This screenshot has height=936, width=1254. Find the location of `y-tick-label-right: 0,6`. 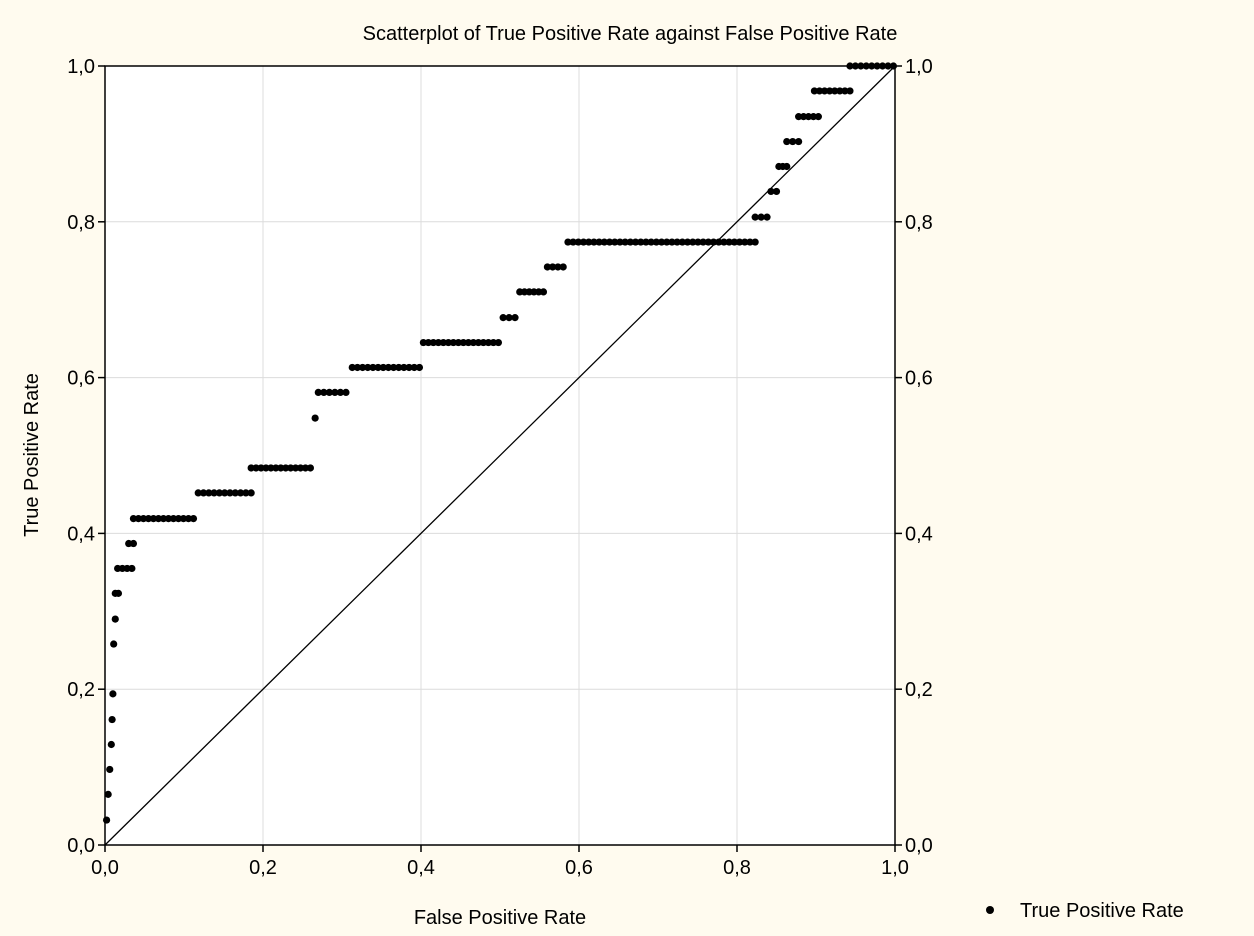

y-tick-label-right: 0,6 is located at coordinates (919, 379).